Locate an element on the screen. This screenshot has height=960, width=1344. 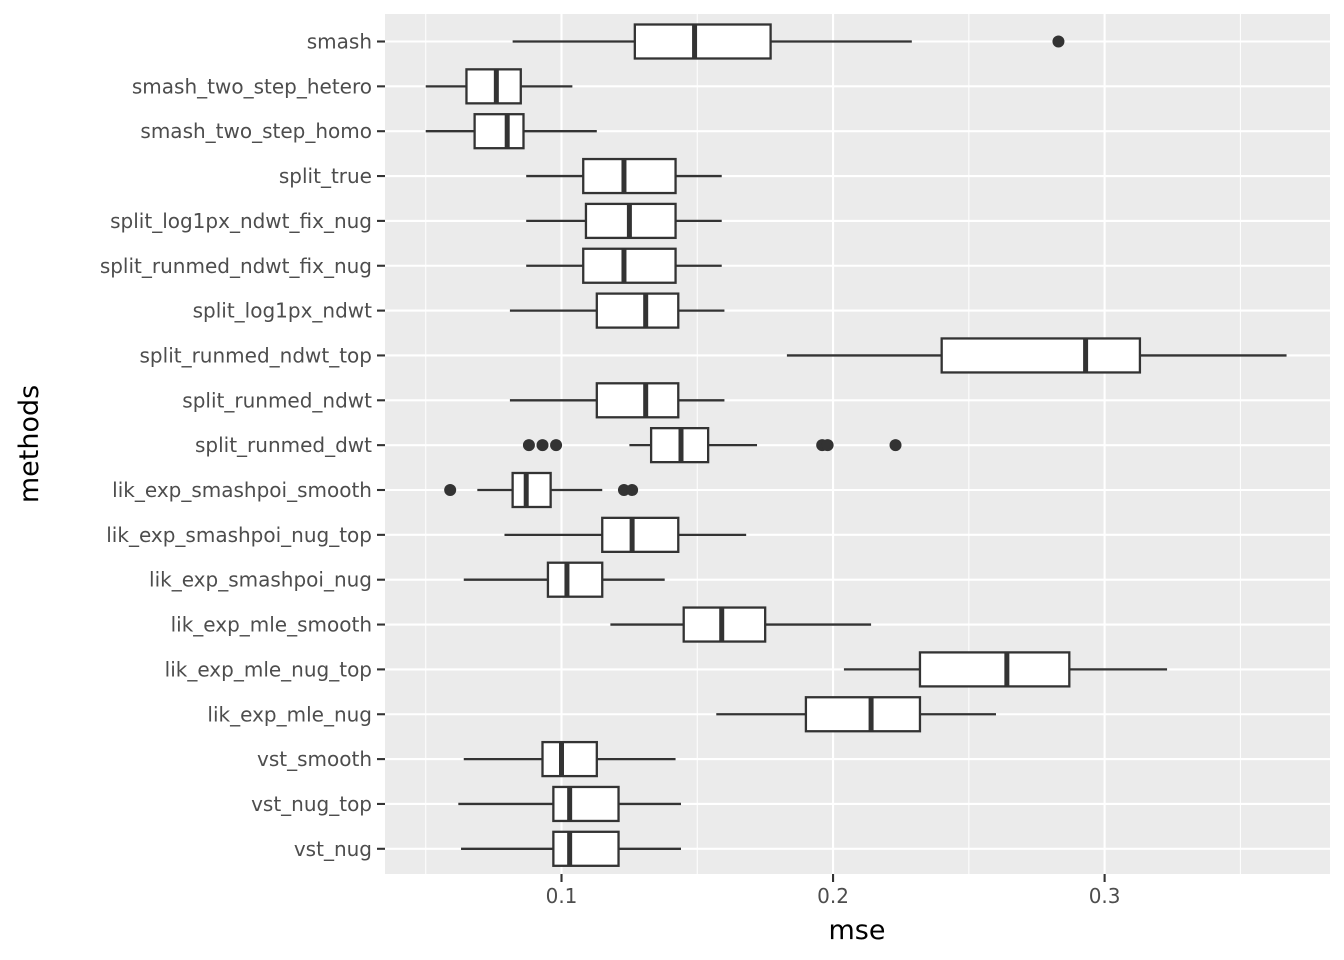
box-group-lik_exp_mle_smooth is located at coordinates (741, 624).